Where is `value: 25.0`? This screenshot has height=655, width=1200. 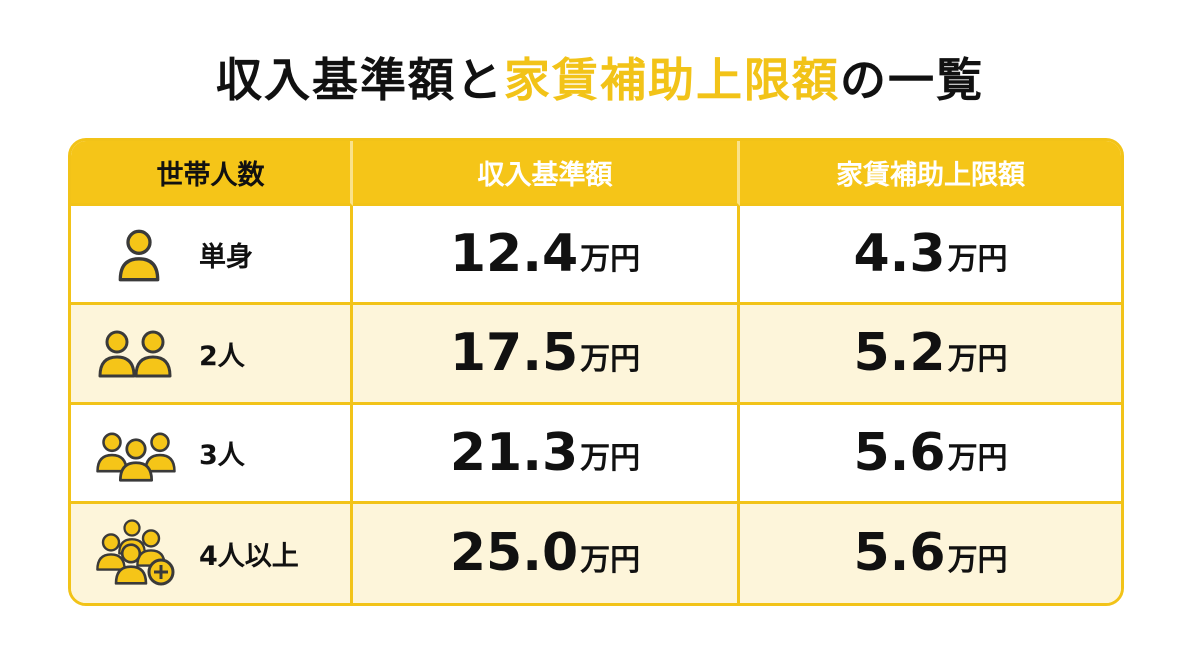
value: 25.0 is located at coordinates (514, 553).